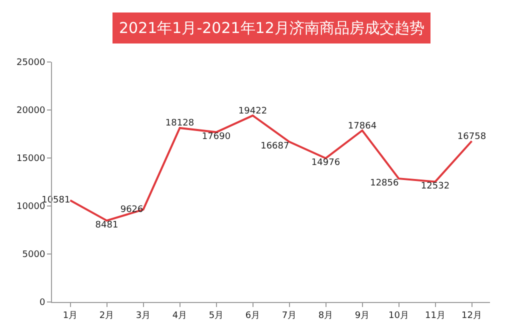 This screenshot has width=510, height=330. Describe the element at coordinates (132, 209) in the screenshot. I see `data-label: 9626` at that location.